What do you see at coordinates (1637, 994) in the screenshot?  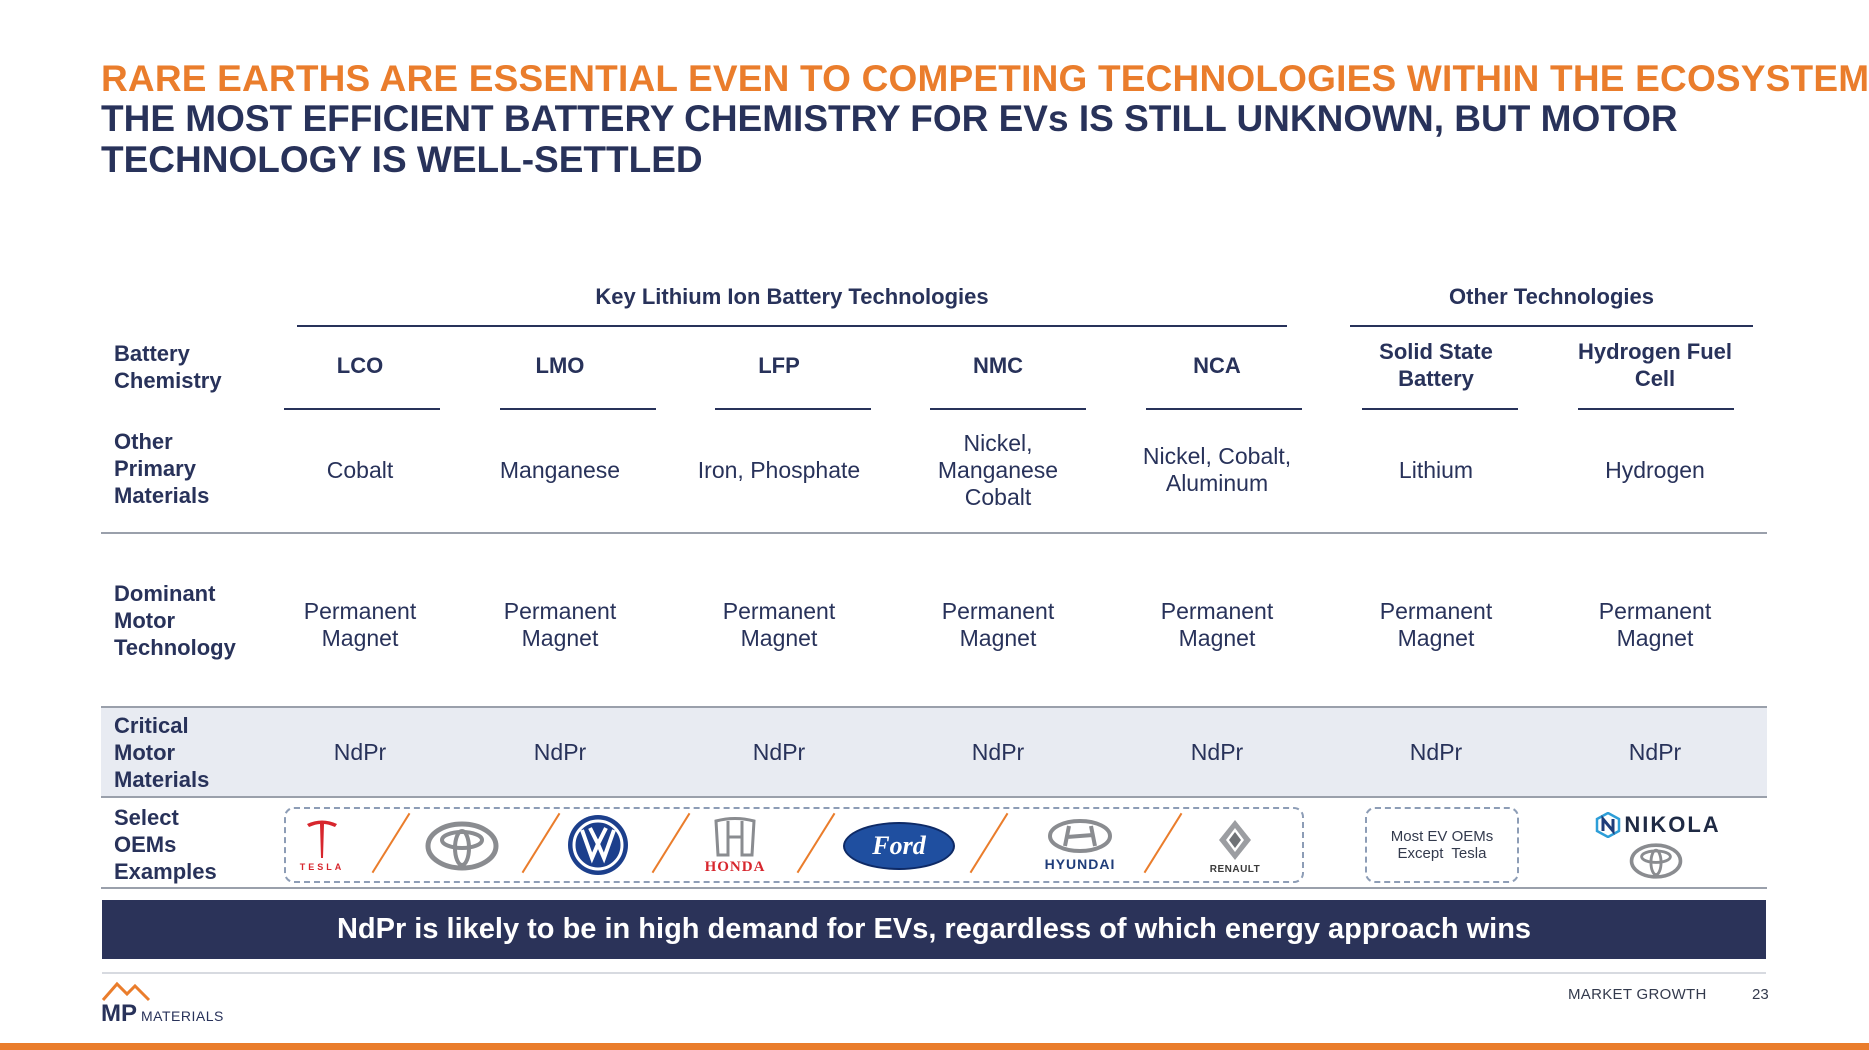 I see `footer-section-label: MARKET GROWTH` at bounding box center [1637, 994].